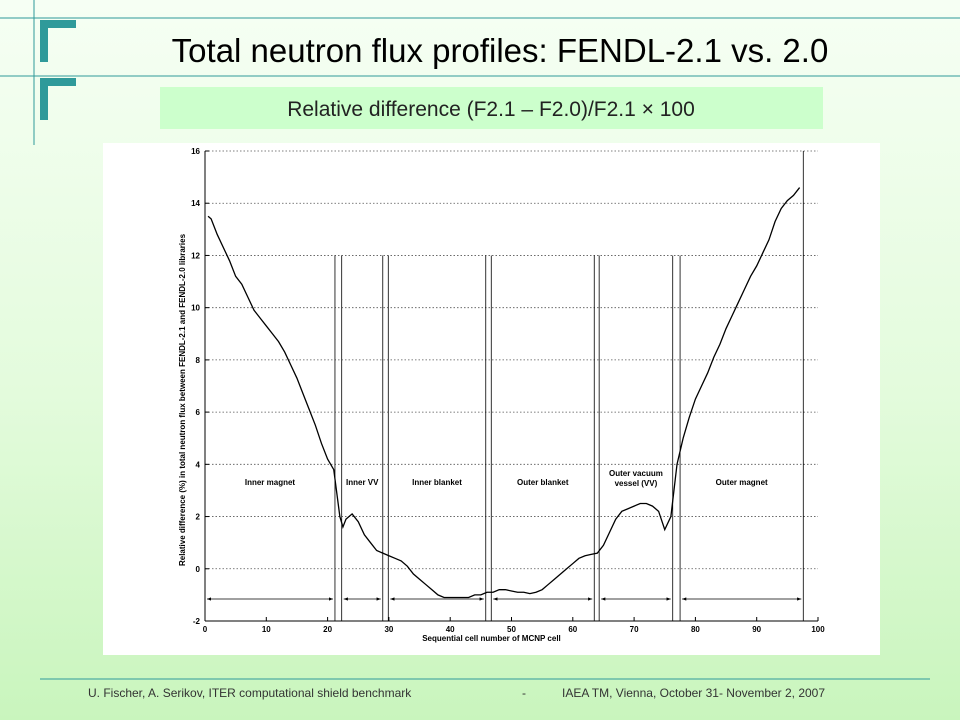 This screenshot has height=720, width=960. Describe the element at coordinates (491, 638) in the screenshot. I see `x-axis-label: Sequential cell number of MCNP cell` at that location.